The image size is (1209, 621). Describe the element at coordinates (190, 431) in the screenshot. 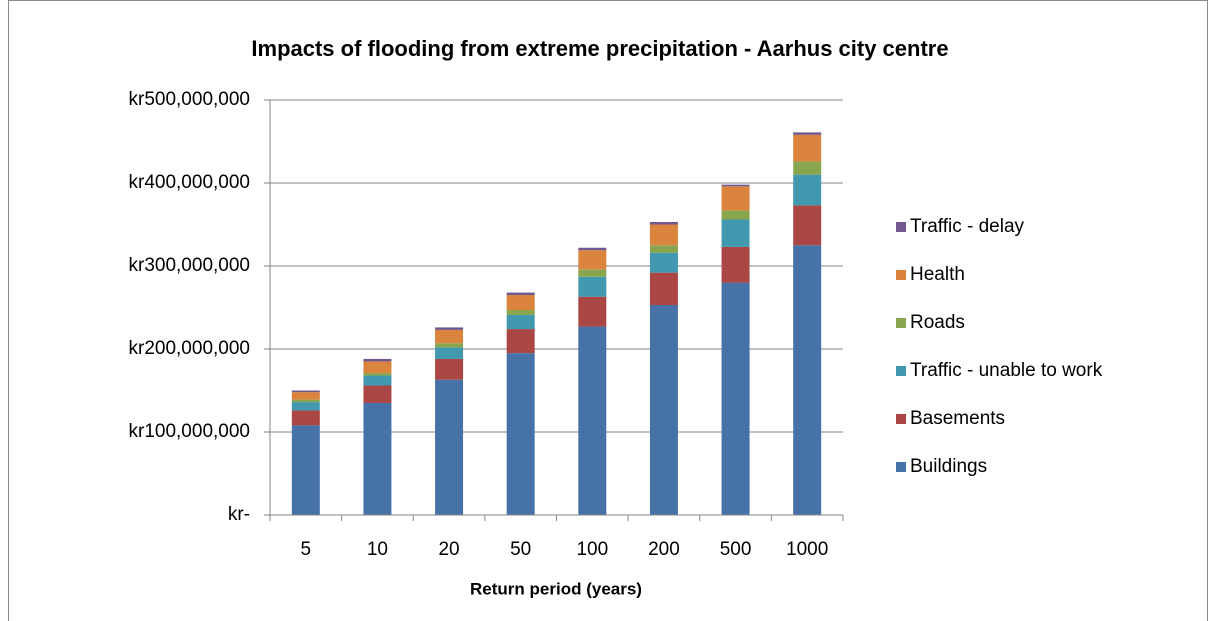

I see `y-tick-label: kr100,000,000` at that location.